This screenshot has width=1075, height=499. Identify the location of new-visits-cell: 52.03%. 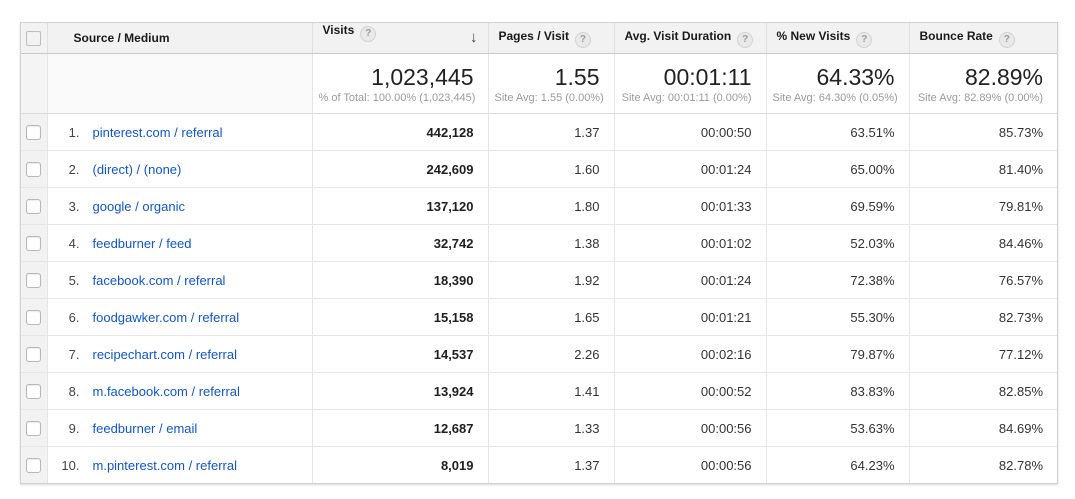
(838, 243).